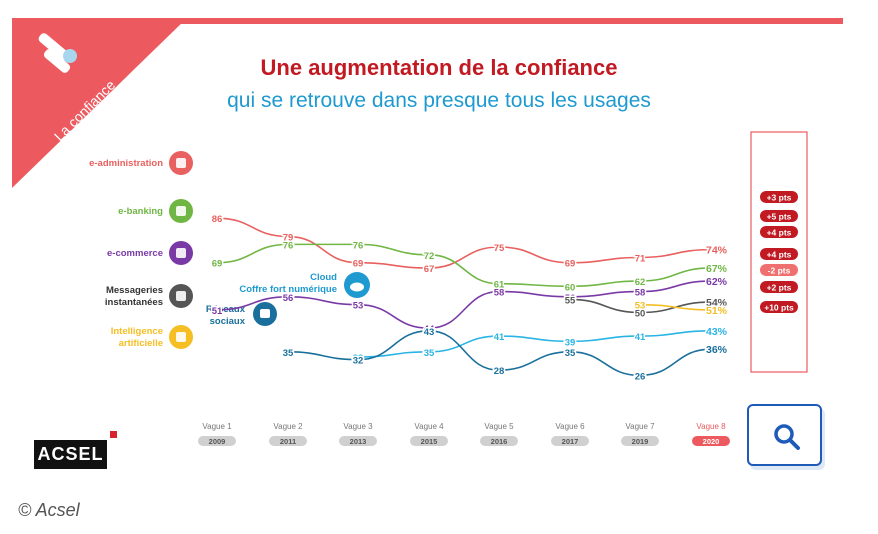 This screenshot has height=534, width=878. I want to click on data-label: 62, so click(640, 282).